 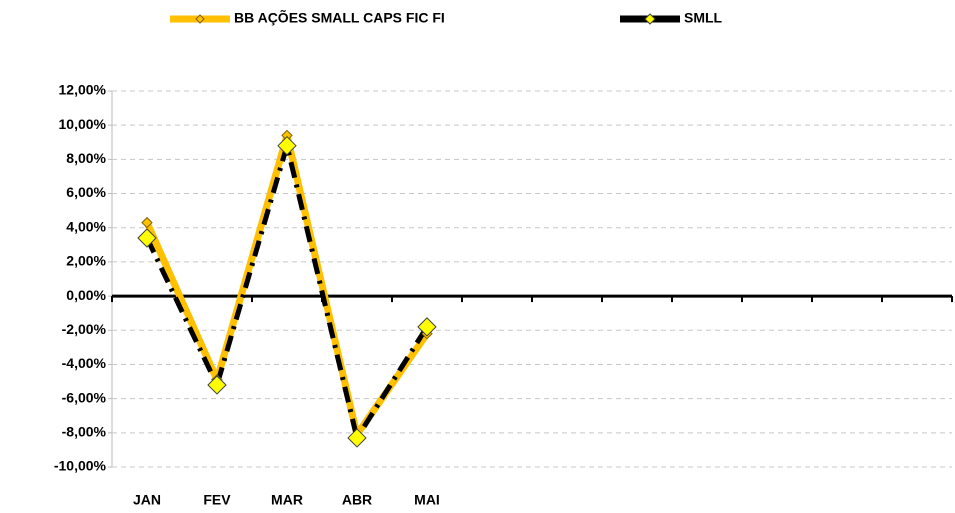 What do you see at coordinates (427, 500) in the screenshot?
I see `x-tick-label: MAI` at bounding box center [427, 500].